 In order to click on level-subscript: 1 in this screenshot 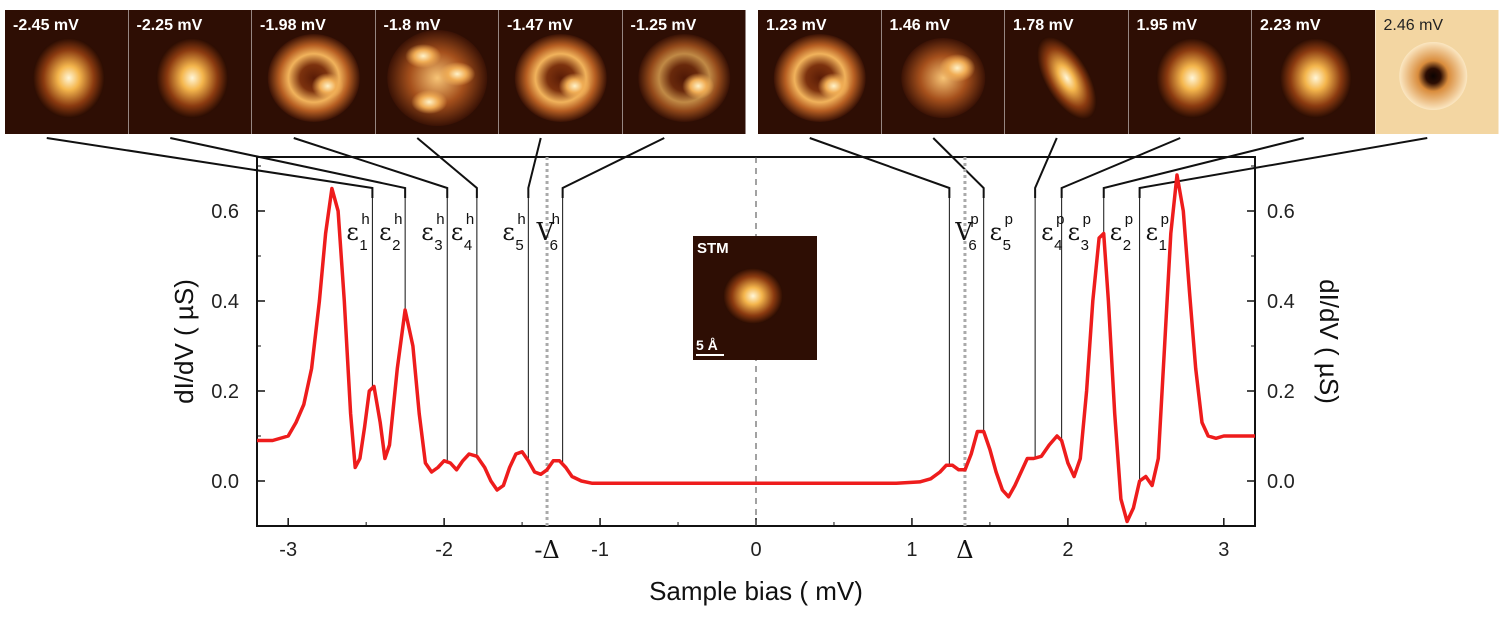, I will do `click(1163, 245)`.